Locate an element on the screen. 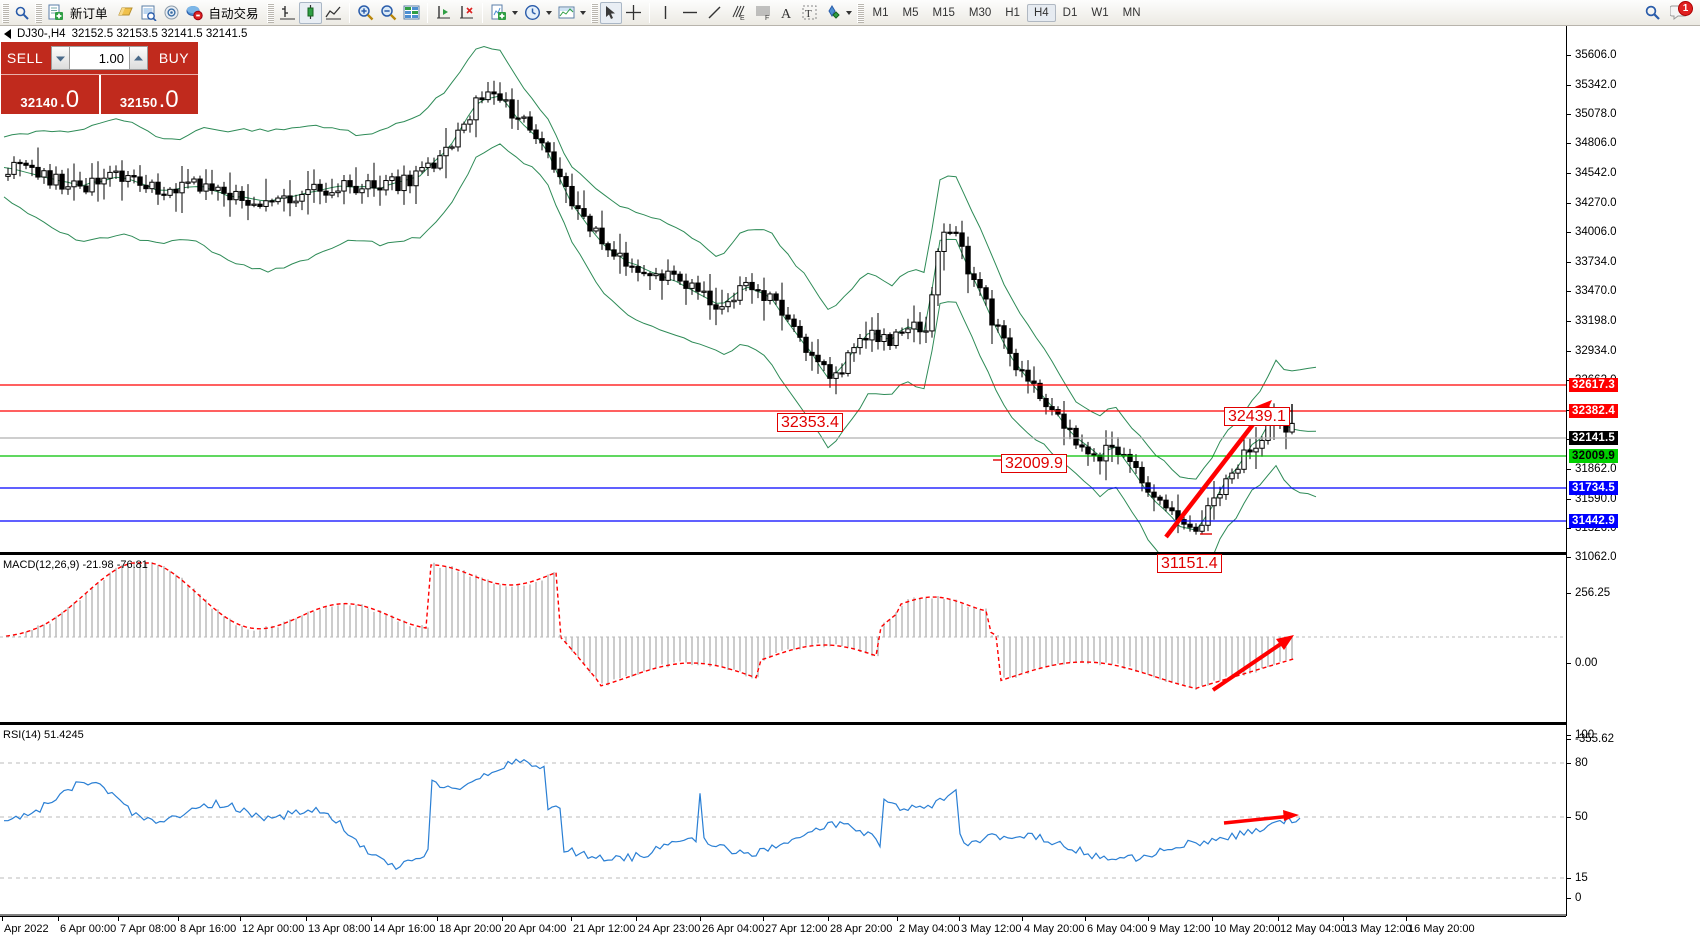 The width and height of the screenshot is (1700, 941). auto-scroll-icon is located at coordinates (466, 13).